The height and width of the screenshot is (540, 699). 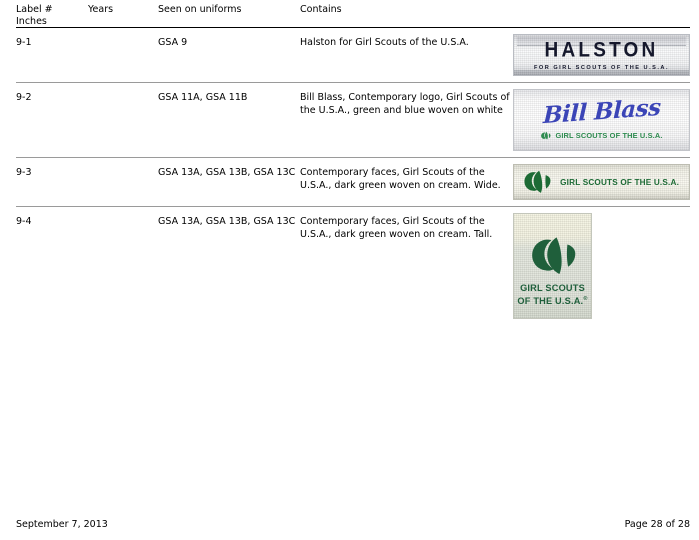 I want to click on footer-date: September 7, 2013, so click(x=62, y=524).